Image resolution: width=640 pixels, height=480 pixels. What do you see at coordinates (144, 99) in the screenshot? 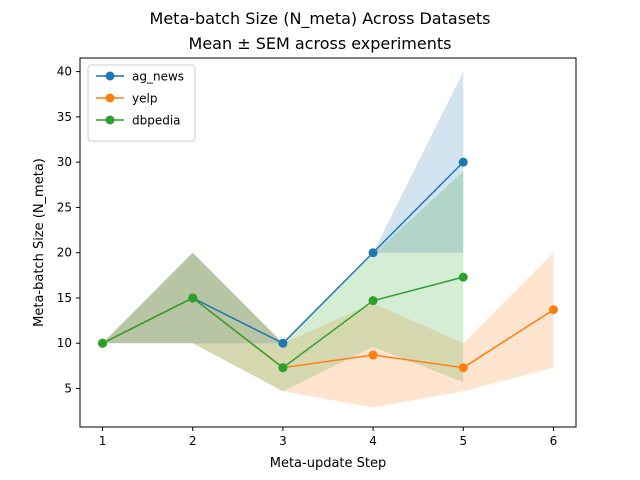
I see `legend-label-yelp: yelp` at bounding box center [144, 99].